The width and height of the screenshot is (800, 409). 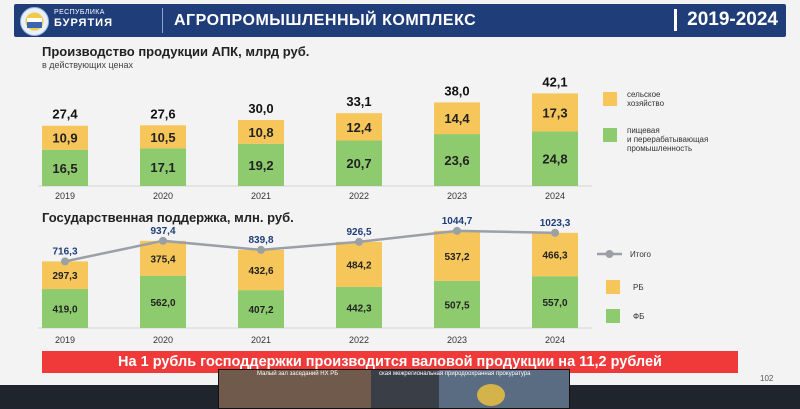 What do you see at coordinates (359, 340) in the screenshot?
I see `chart2-x-tick: 2022` at bounding box center [359, 340].